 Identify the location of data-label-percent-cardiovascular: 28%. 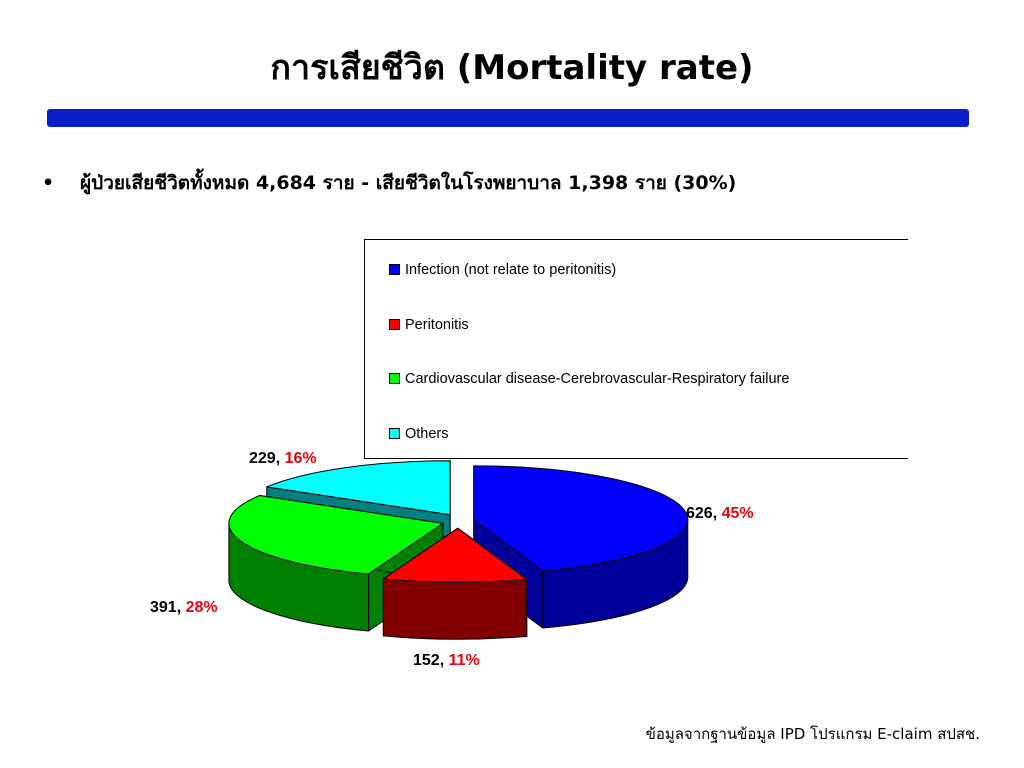
(201, 607).